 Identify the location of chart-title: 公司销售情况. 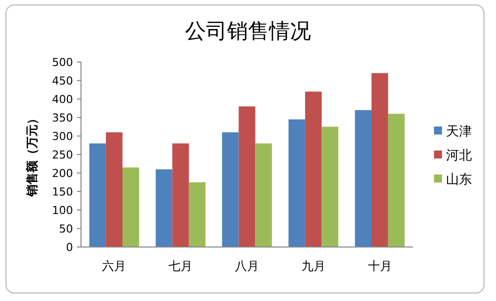
(248, 31).